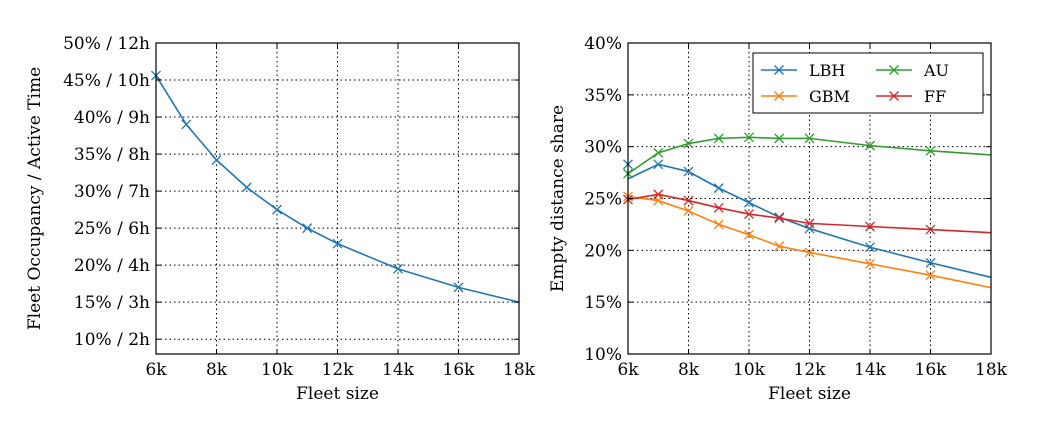 The image size is (1040, 425). I want to click on y-tick-label: 40%, so click(603, 44).